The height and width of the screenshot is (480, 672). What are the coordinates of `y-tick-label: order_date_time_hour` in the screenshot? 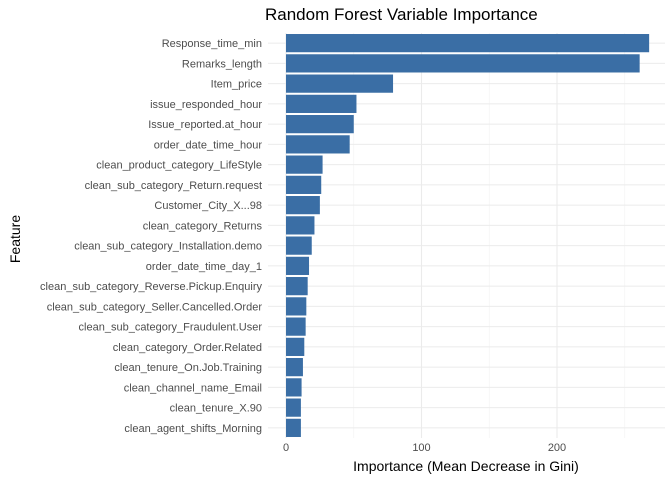 It's located at (208, 145).